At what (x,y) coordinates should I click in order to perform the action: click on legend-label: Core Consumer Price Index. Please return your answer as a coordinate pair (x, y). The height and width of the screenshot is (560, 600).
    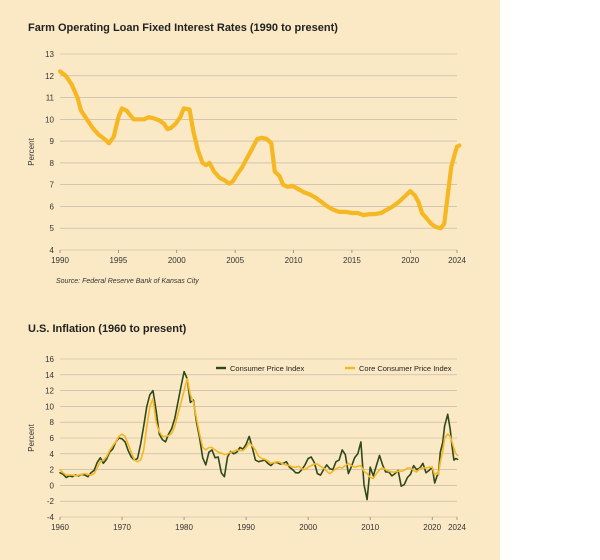
    Looking at the image, I should click on (405, 368).